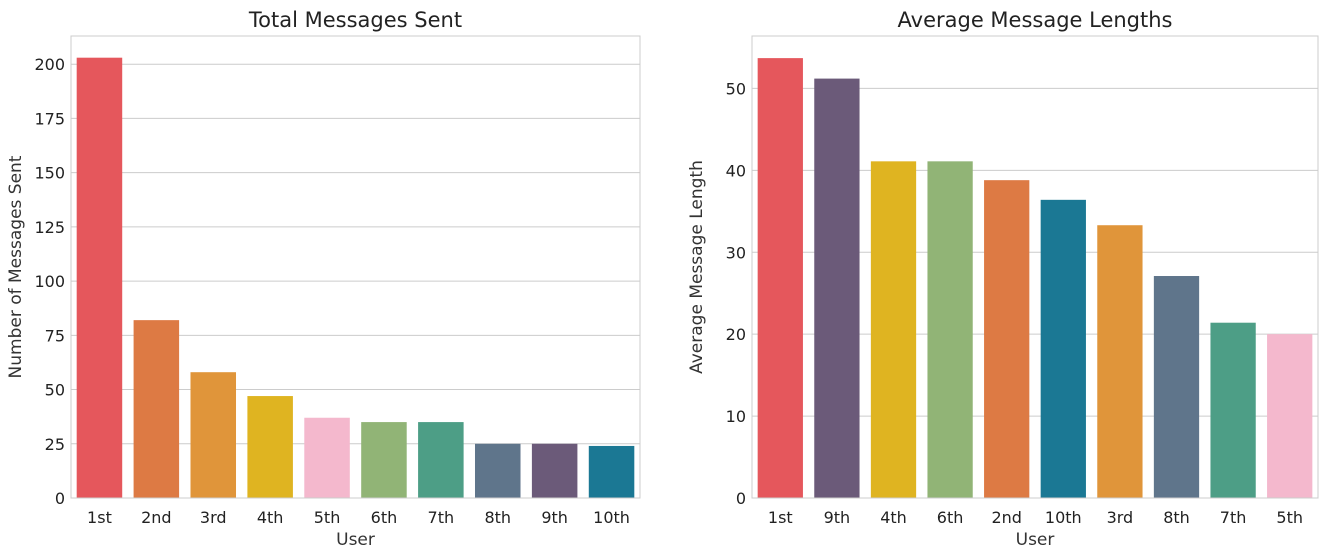  I want to click on y-tick-label: 30, so click(736, 252).